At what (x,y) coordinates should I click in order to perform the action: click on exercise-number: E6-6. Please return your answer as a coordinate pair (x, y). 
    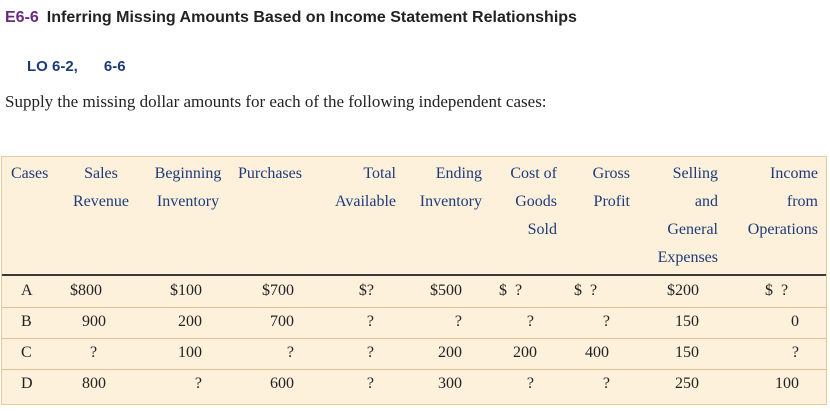
    Looking at the image, I should click on (22, 17).